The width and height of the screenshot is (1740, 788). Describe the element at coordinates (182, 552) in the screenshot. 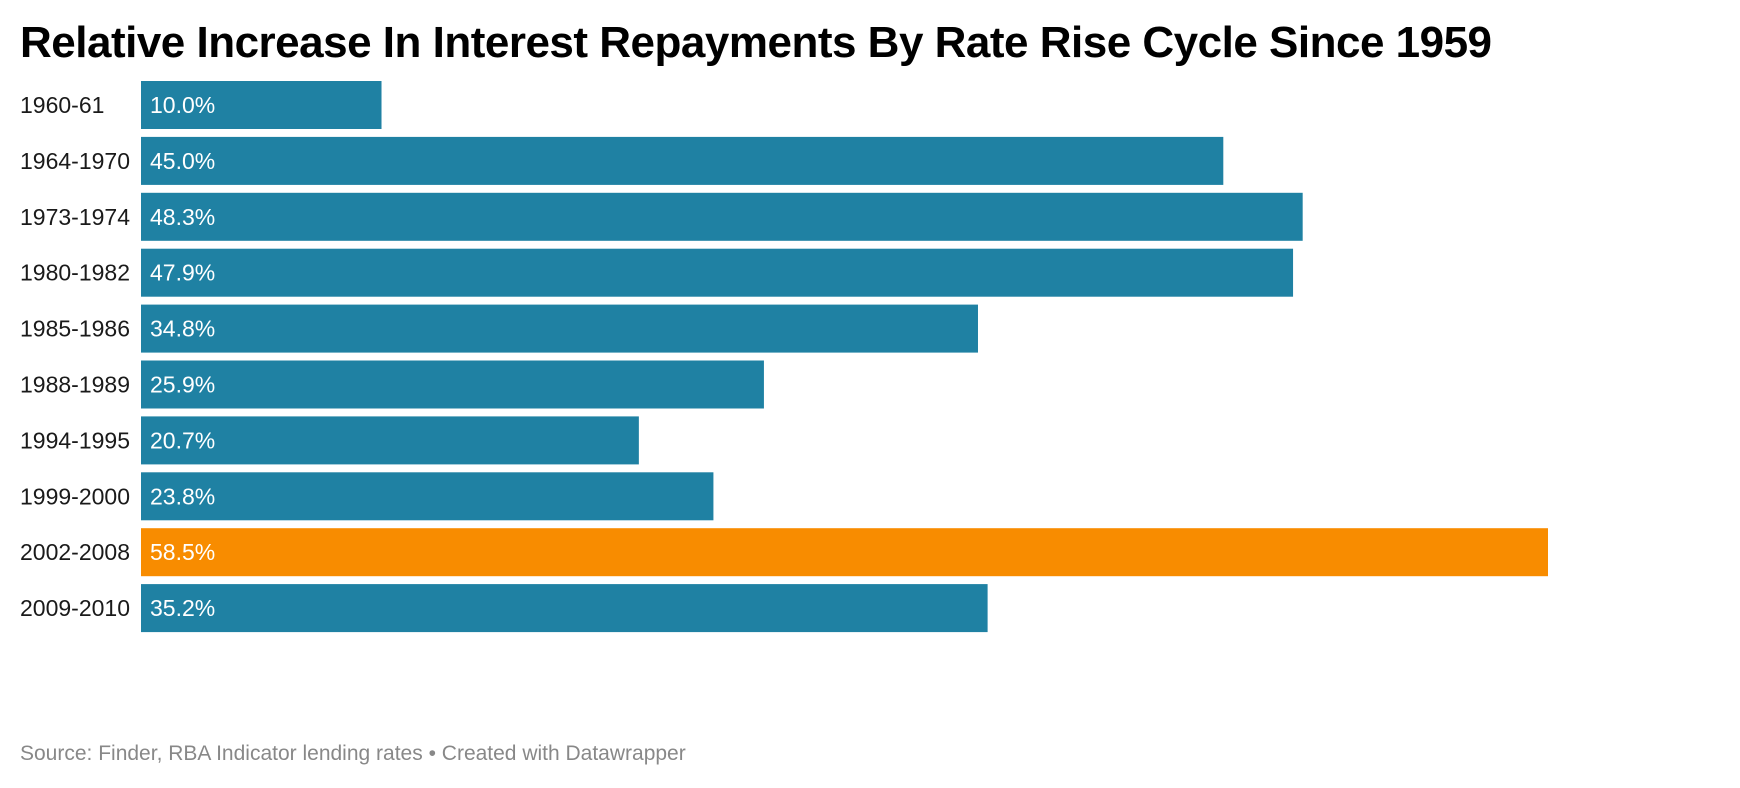

I see `value-label: 58.5%` at that location.